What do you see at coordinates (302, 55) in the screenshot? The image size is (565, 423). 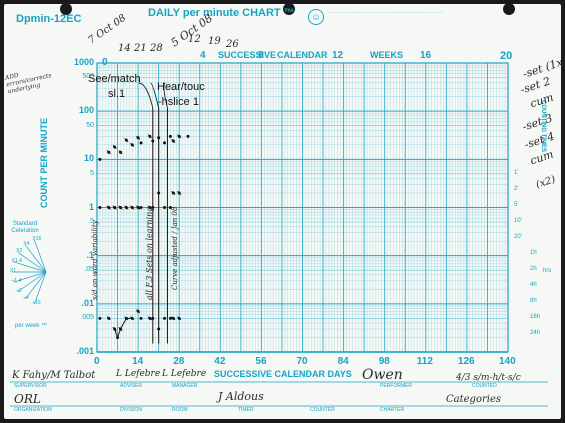 I see `top-axis-label: CALENDAR` at bounding box center [302, 55].